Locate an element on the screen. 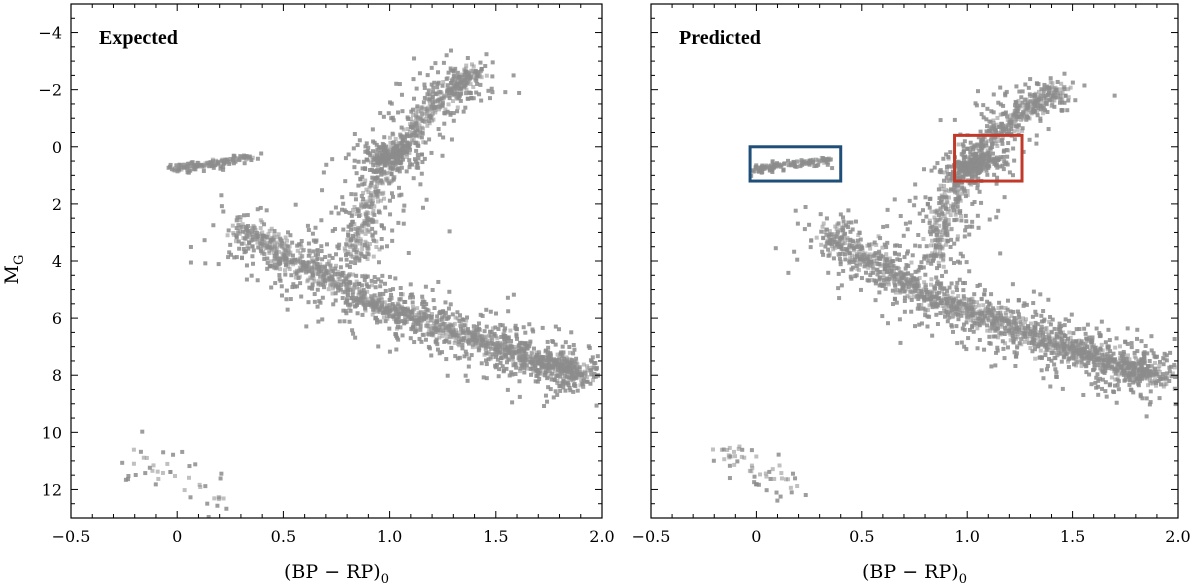  y-axis-title: MG is located at coordinates (14, 270).